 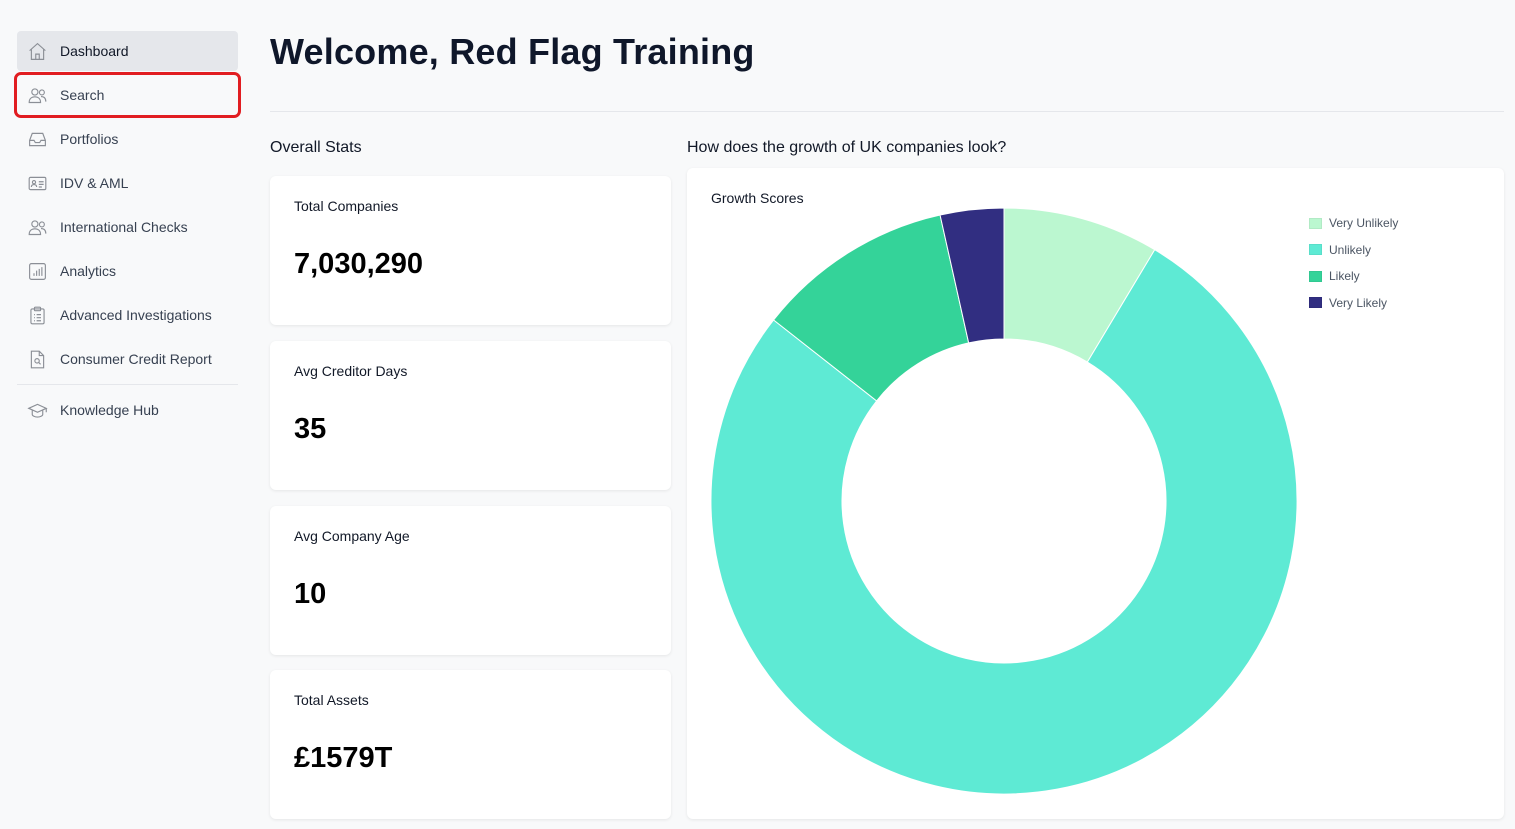 What do you see at coordinates (352, 536) in the screenshot?
I see `stat-label: Avg Company Age` at bounding box center [352, 536].